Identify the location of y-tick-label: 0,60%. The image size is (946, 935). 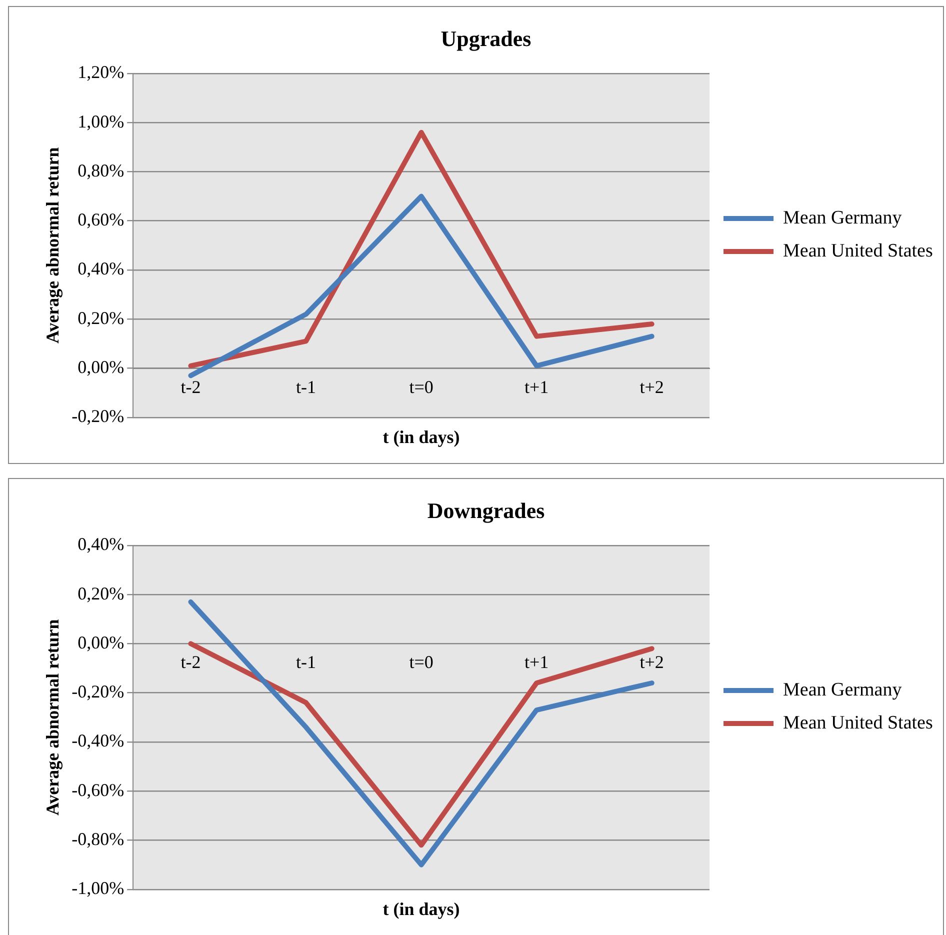
(101, 220).